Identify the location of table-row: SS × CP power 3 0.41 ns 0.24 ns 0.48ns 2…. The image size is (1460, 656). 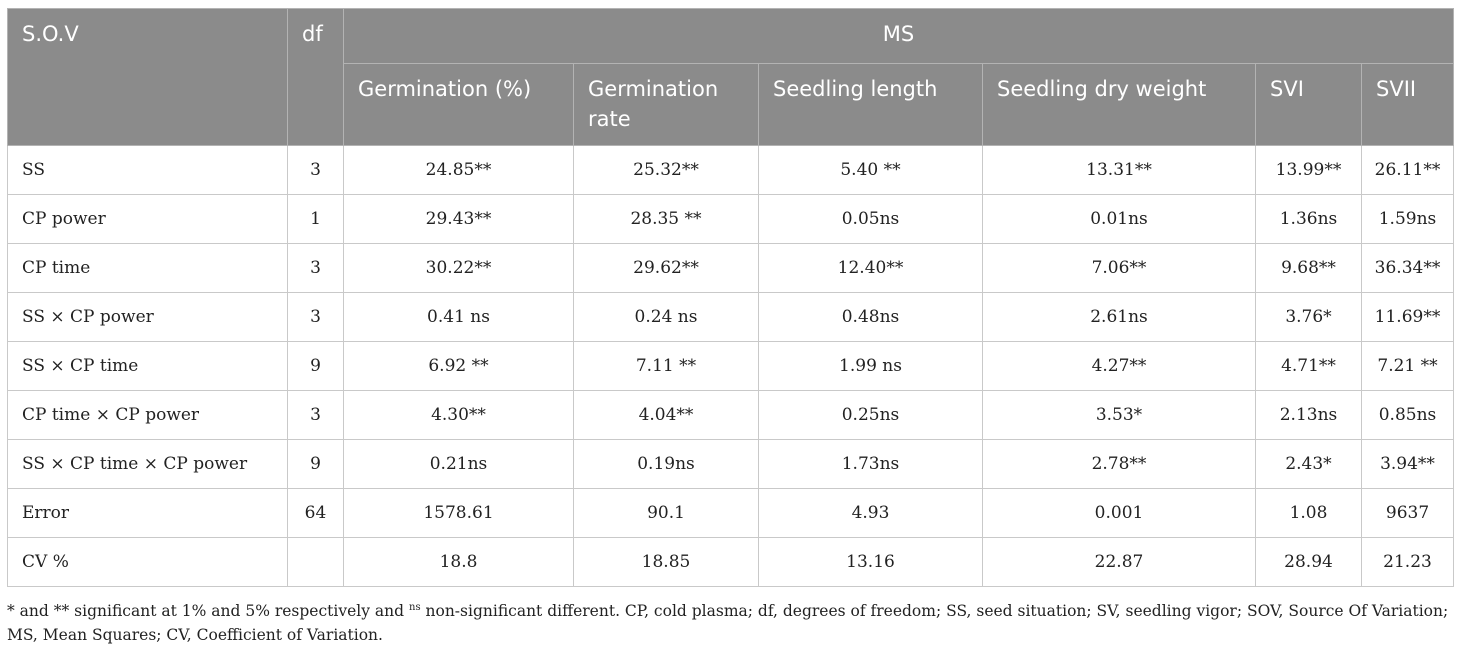
(731, 317).